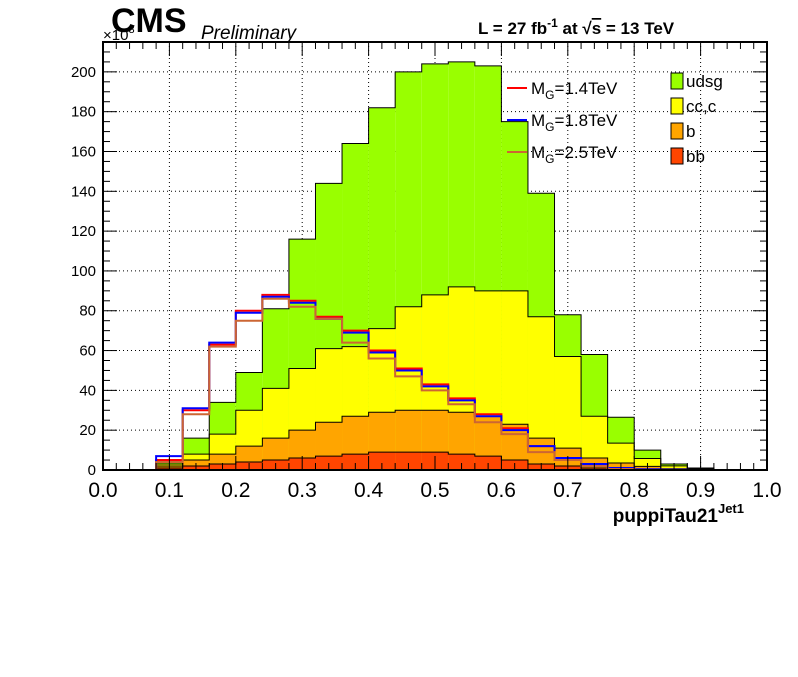 The height and width of the screenshot is (677, 798). What do you see at coordinates (704, 81) in the screenshot?
I see `legend-label: udsg` at bounding box center [704, 81].